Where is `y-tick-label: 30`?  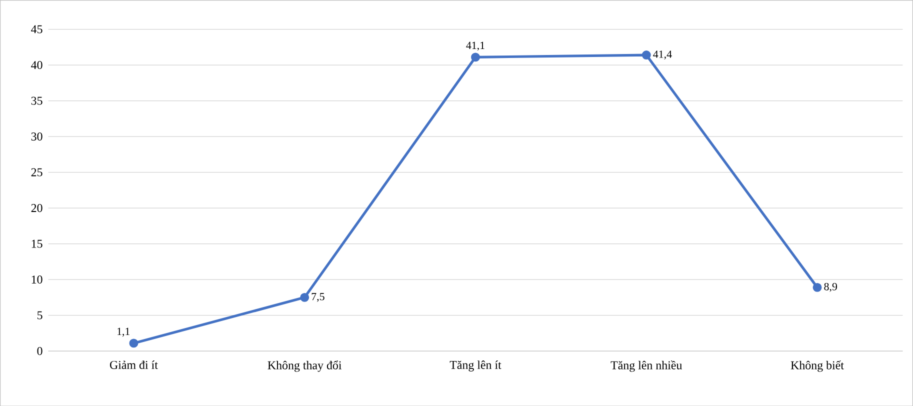
y-tick-label: 30 is located at coordinates (36, 136).